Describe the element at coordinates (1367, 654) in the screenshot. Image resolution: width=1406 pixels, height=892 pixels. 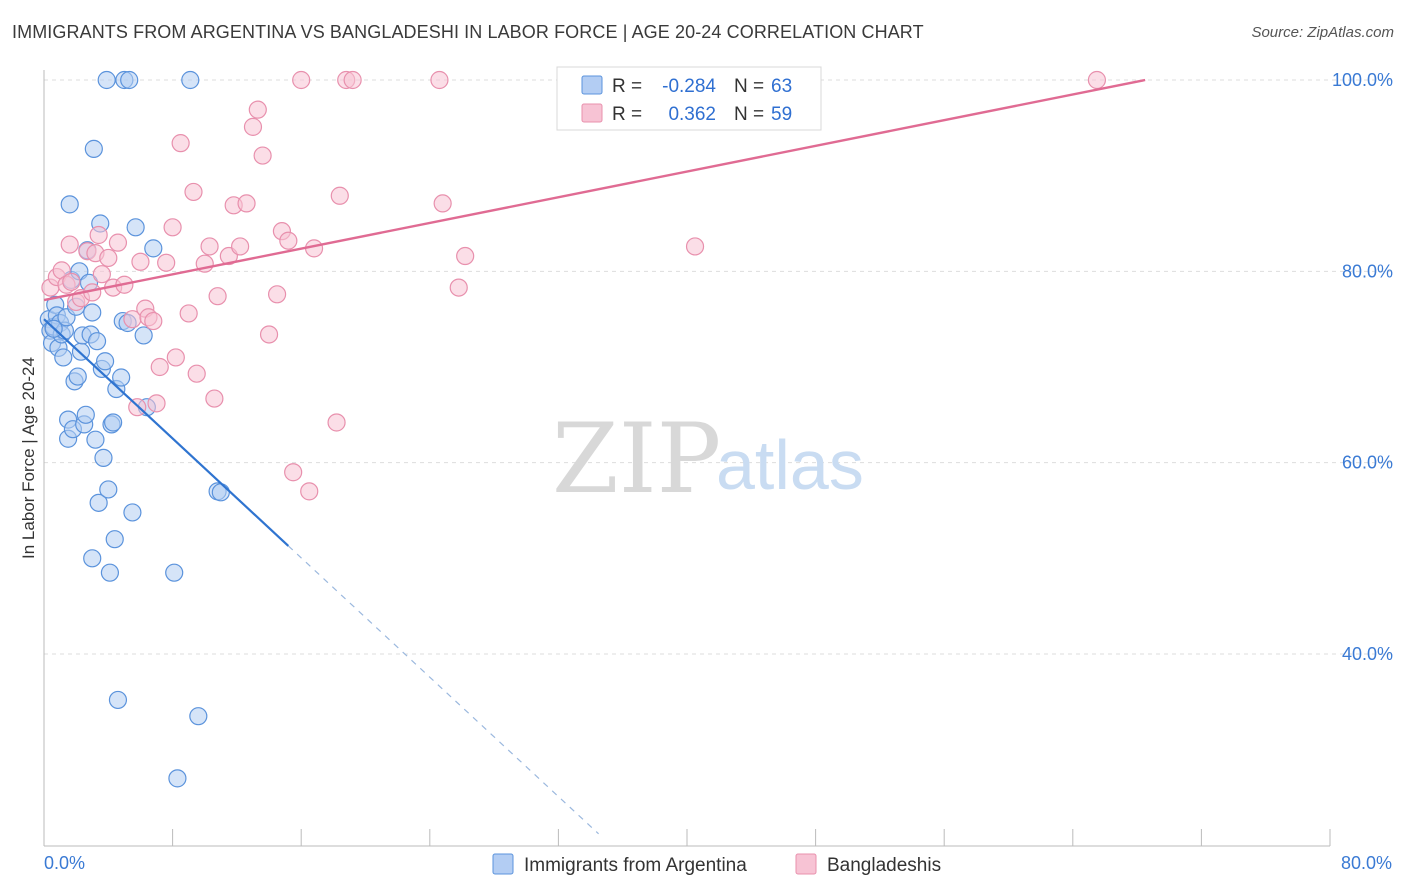
I see `y-tick-label: 40.0%` at that location.